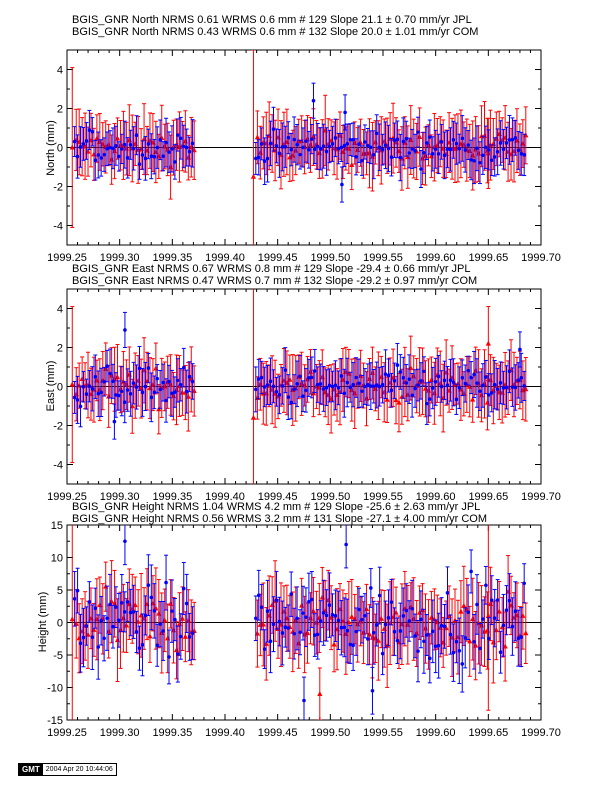 The image size is (612, 792). Describe the element at coordinates (67, 733) in the screenshot. I see `x-tick-label: 1999.25` at that location.